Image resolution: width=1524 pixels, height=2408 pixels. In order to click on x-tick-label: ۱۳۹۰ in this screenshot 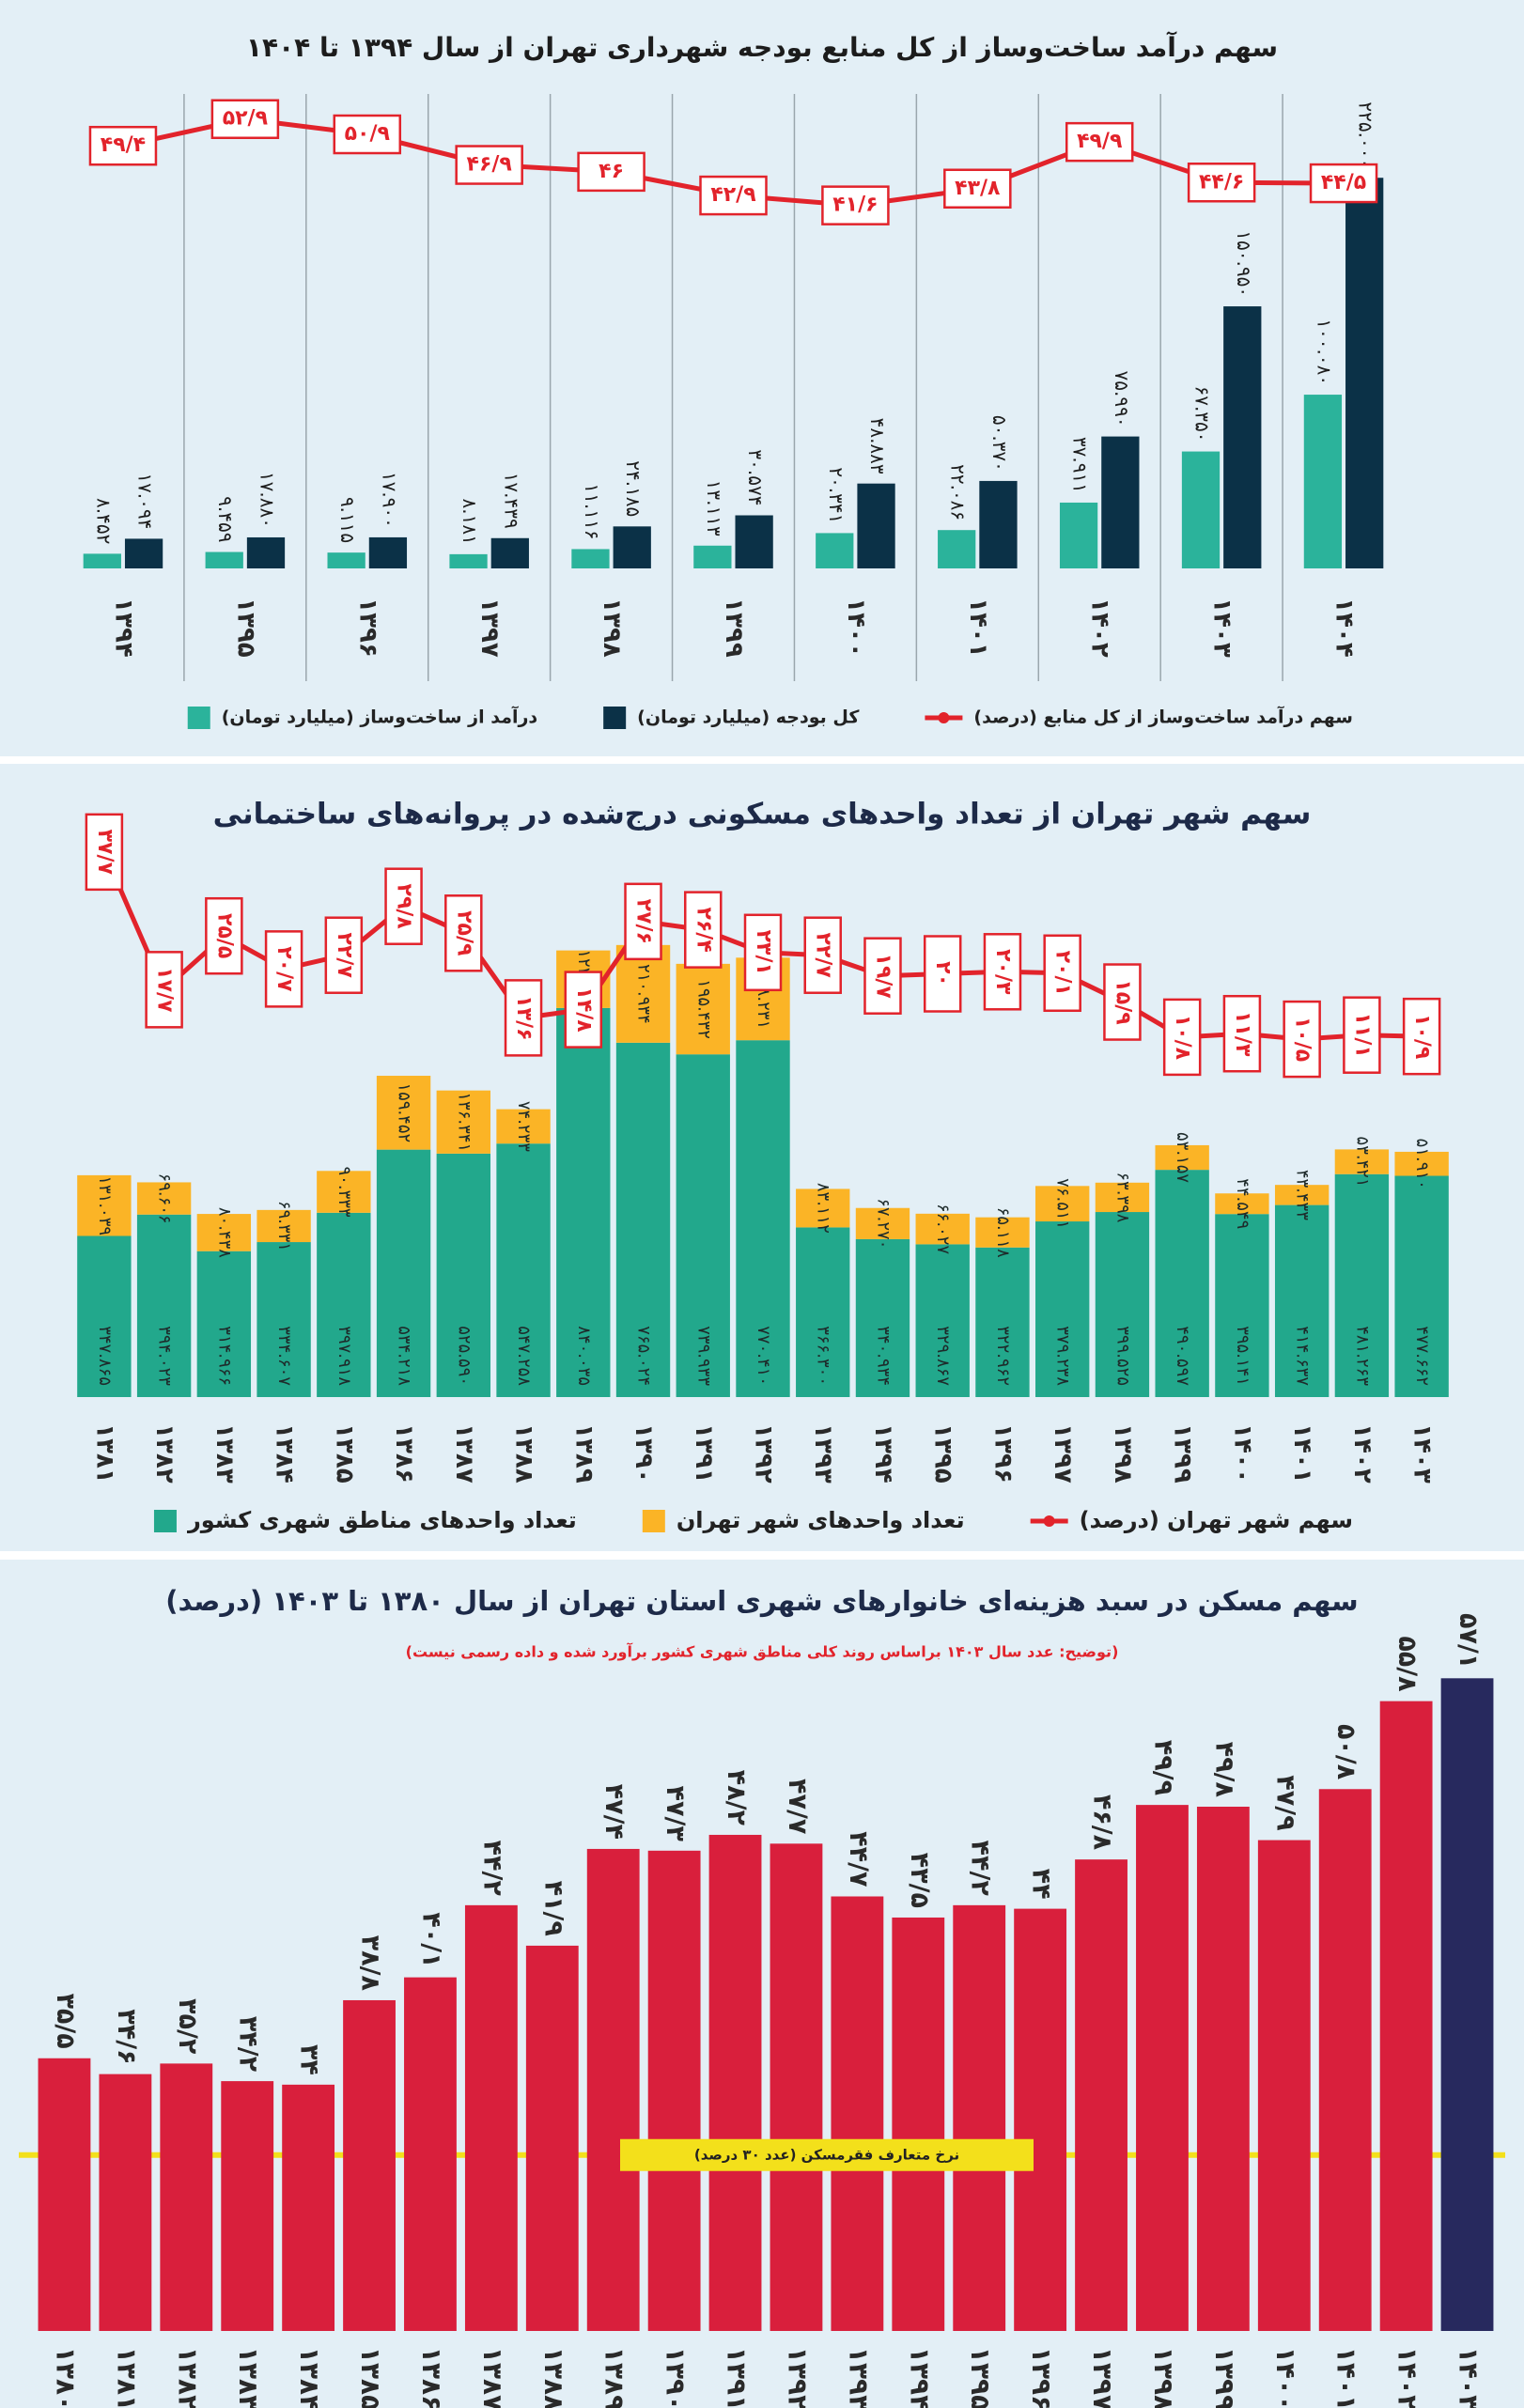, I will do `click(677, 2377)`.